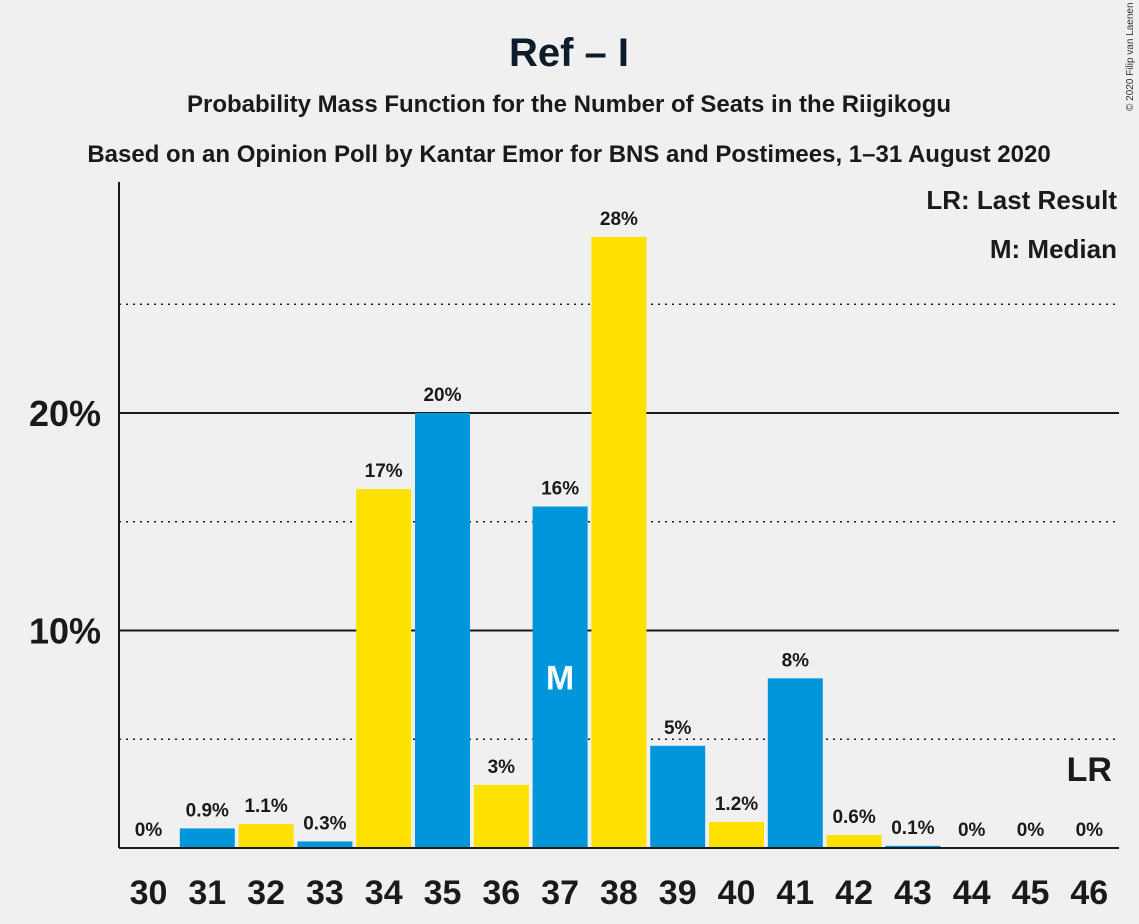 The width and height of the screenshot is (1139, 924). What do you see at coordinates (325, 893) in the screenshot?
I see `x-tick-label: 33` at bounding box center [325, 893].